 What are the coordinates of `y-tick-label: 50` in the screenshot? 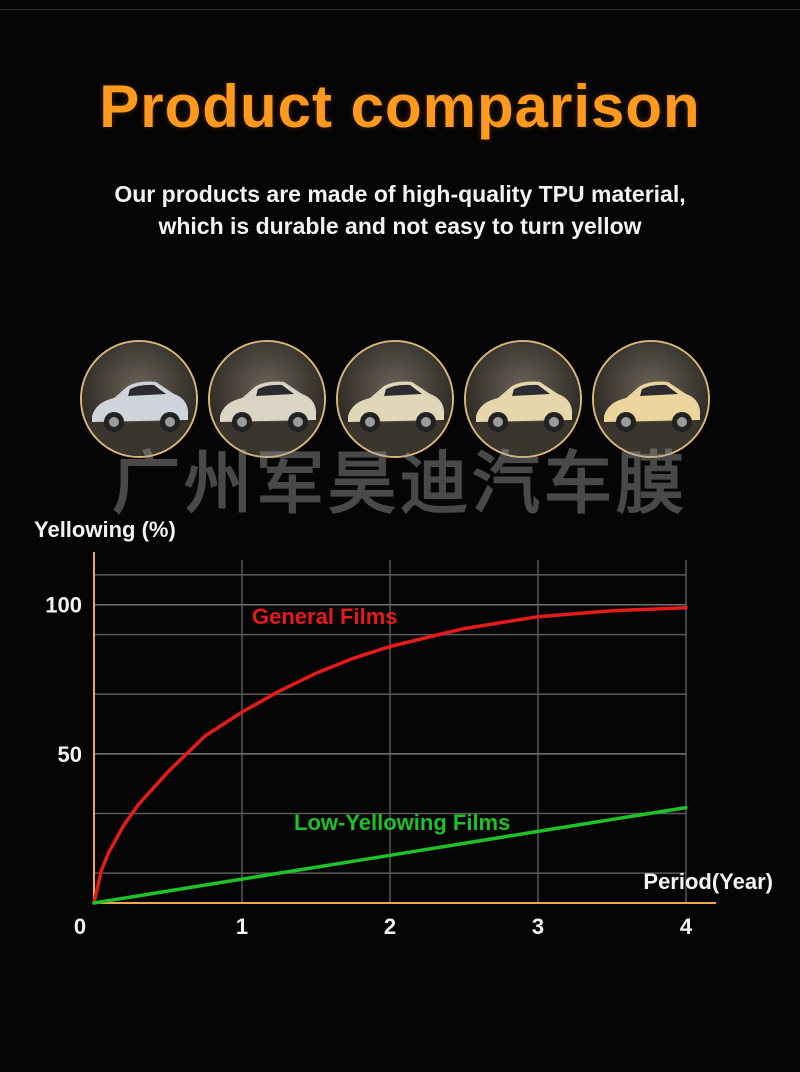 It's located at (70, 754).